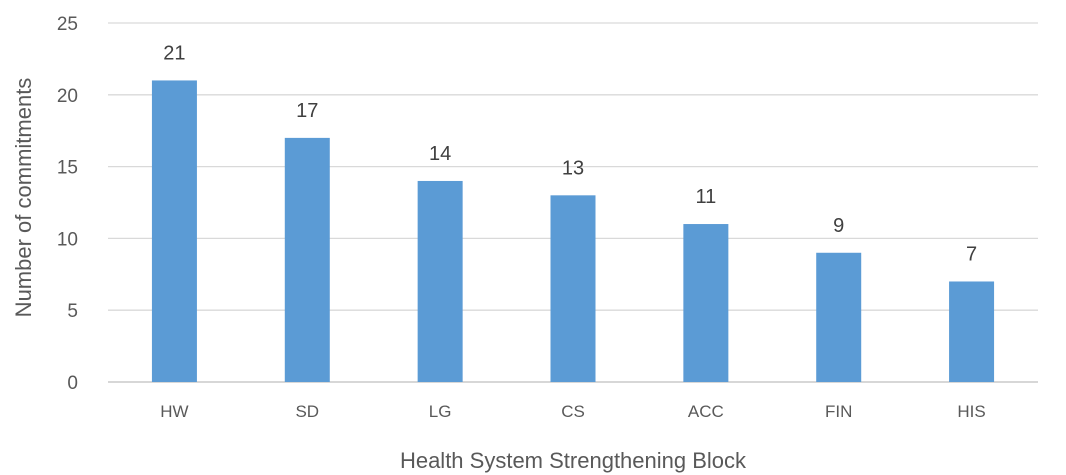 The image size is (1066, 475). What do you see at coordinates (307, 411) in the screenshot?
I see `x-tick-label: SD` at bounding box center [307, 411].